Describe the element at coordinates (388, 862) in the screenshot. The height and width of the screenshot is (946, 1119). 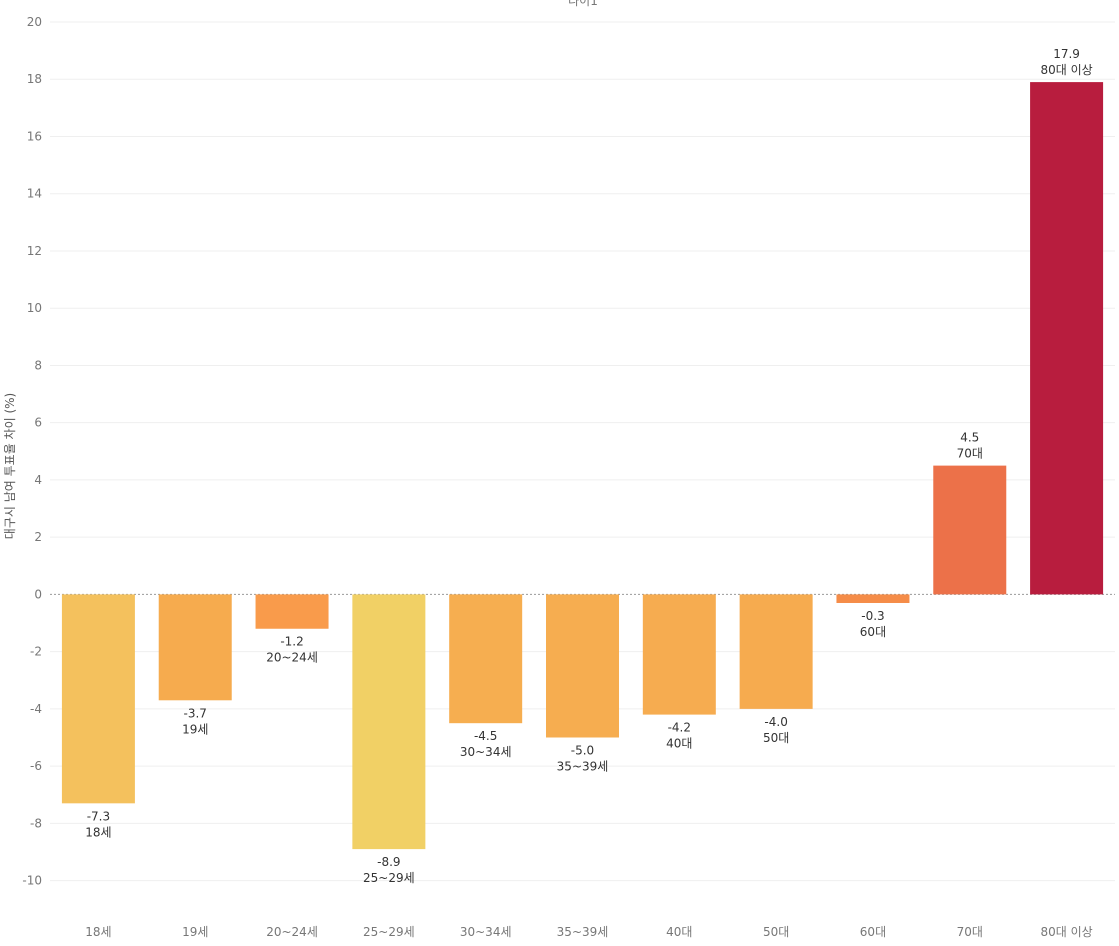
I see `bar-value-label: -8.9` at that location.